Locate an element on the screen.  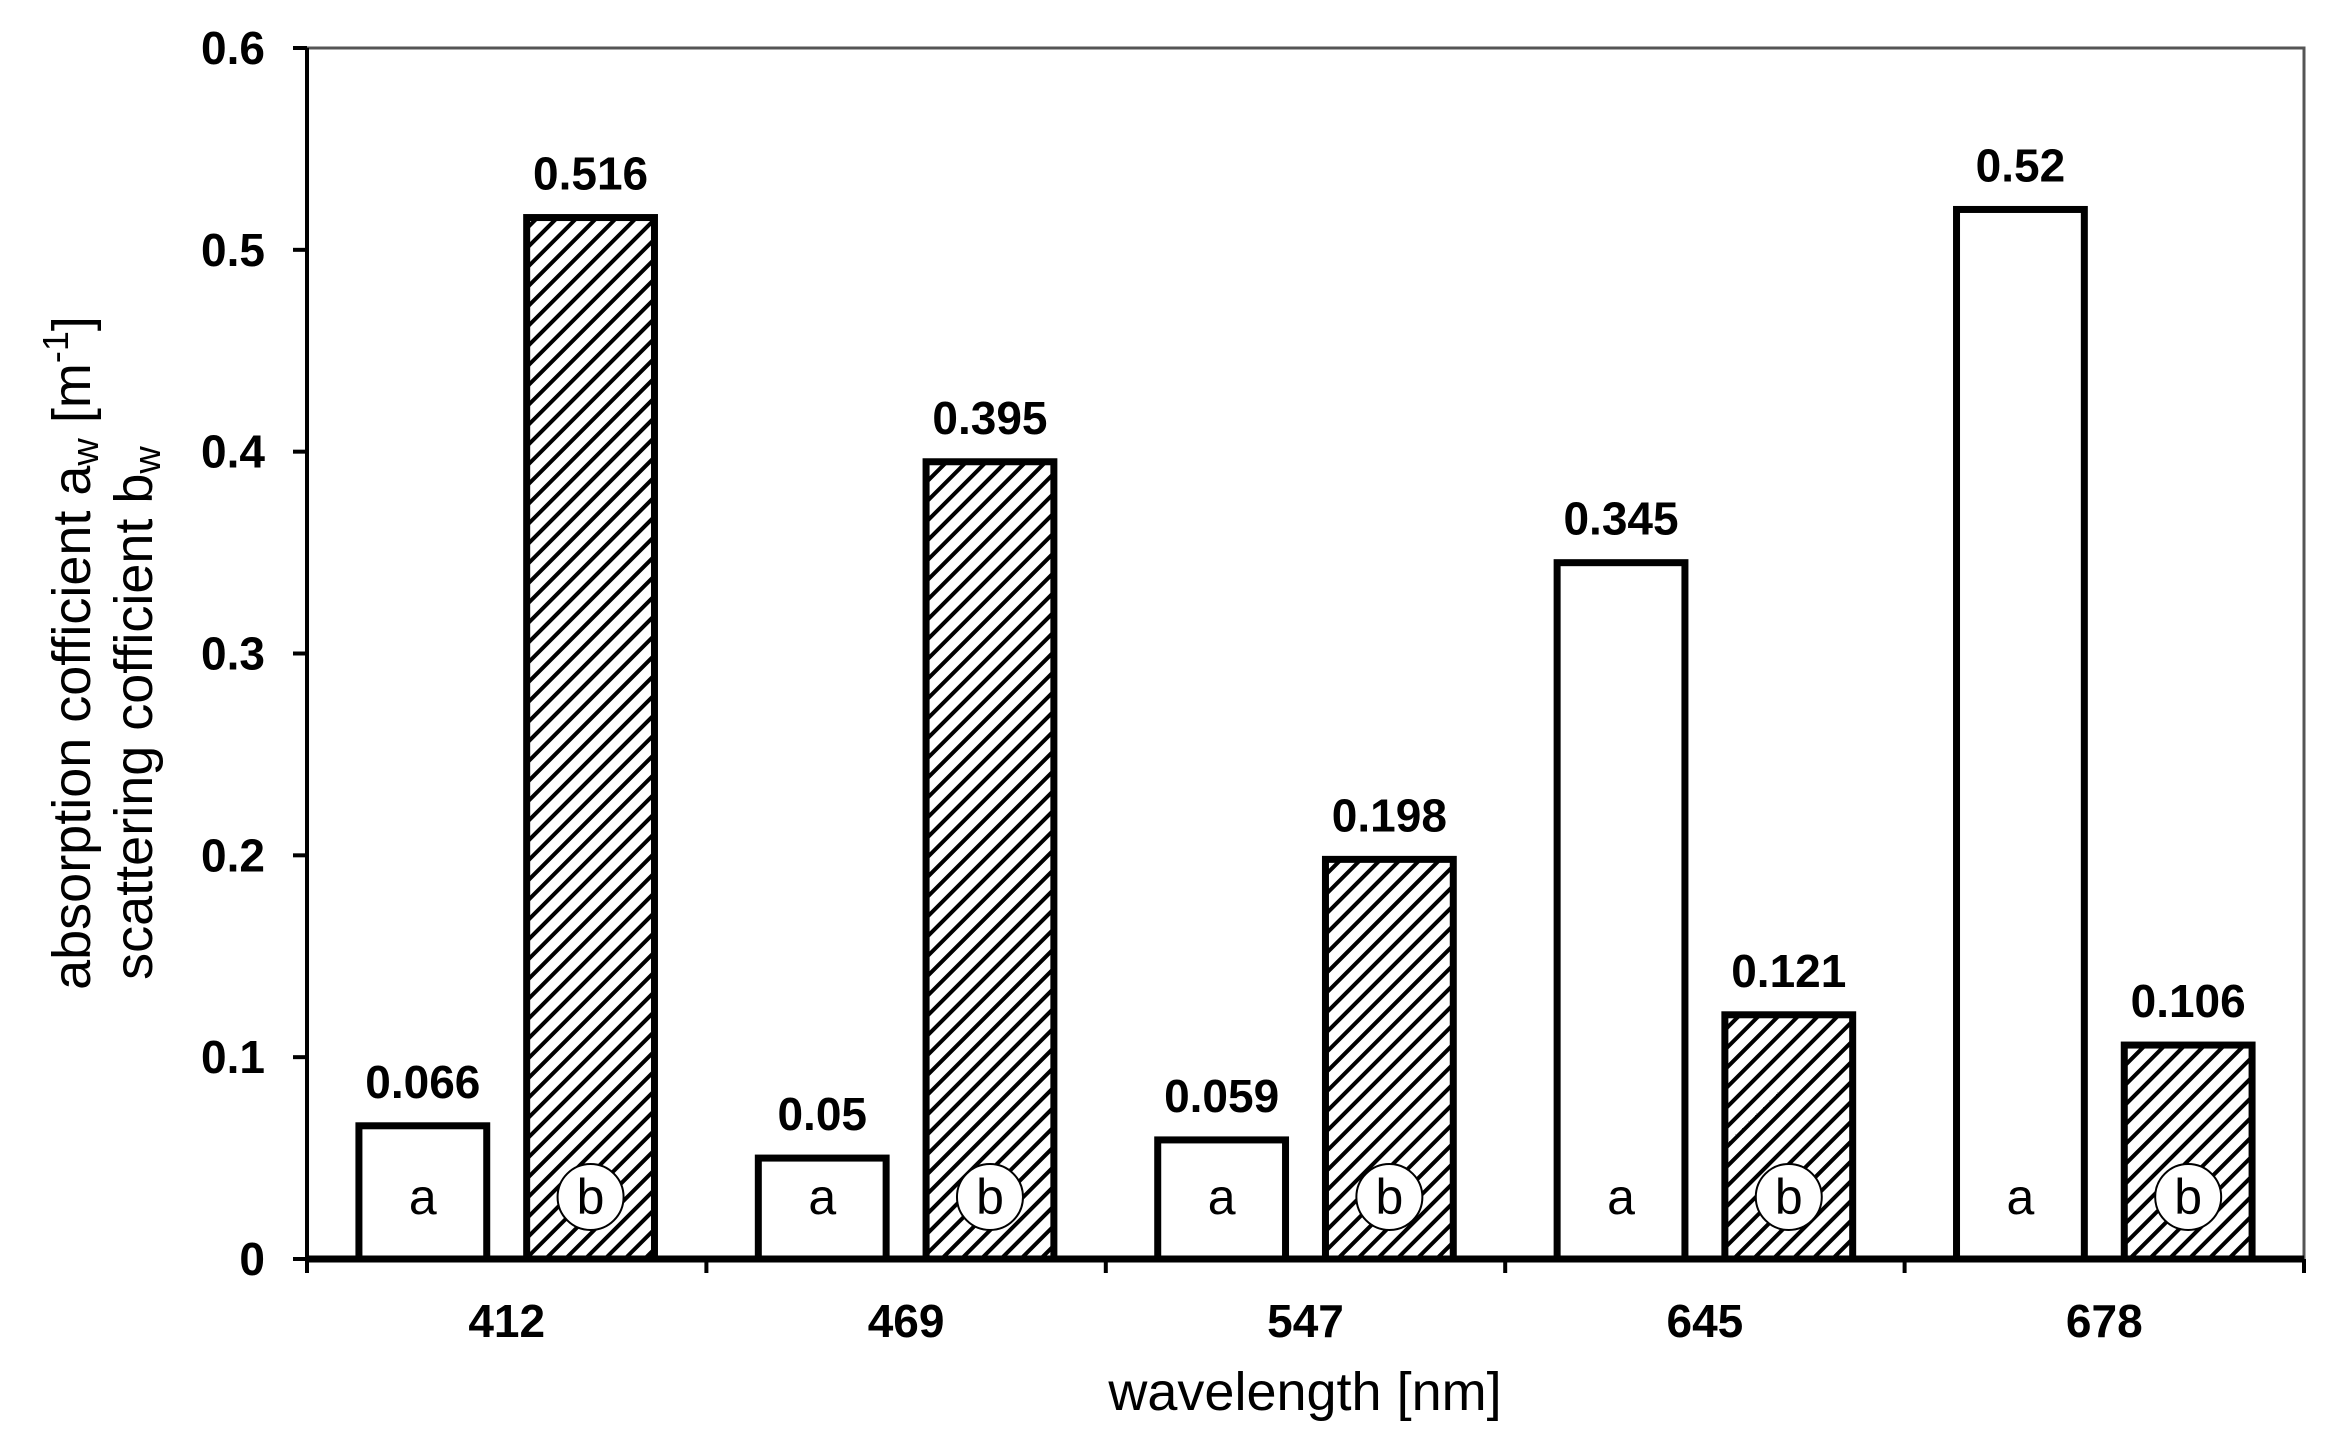
x-axis-ticks: 412 469 547 645 678 is located at coordinates (1305, 1303).